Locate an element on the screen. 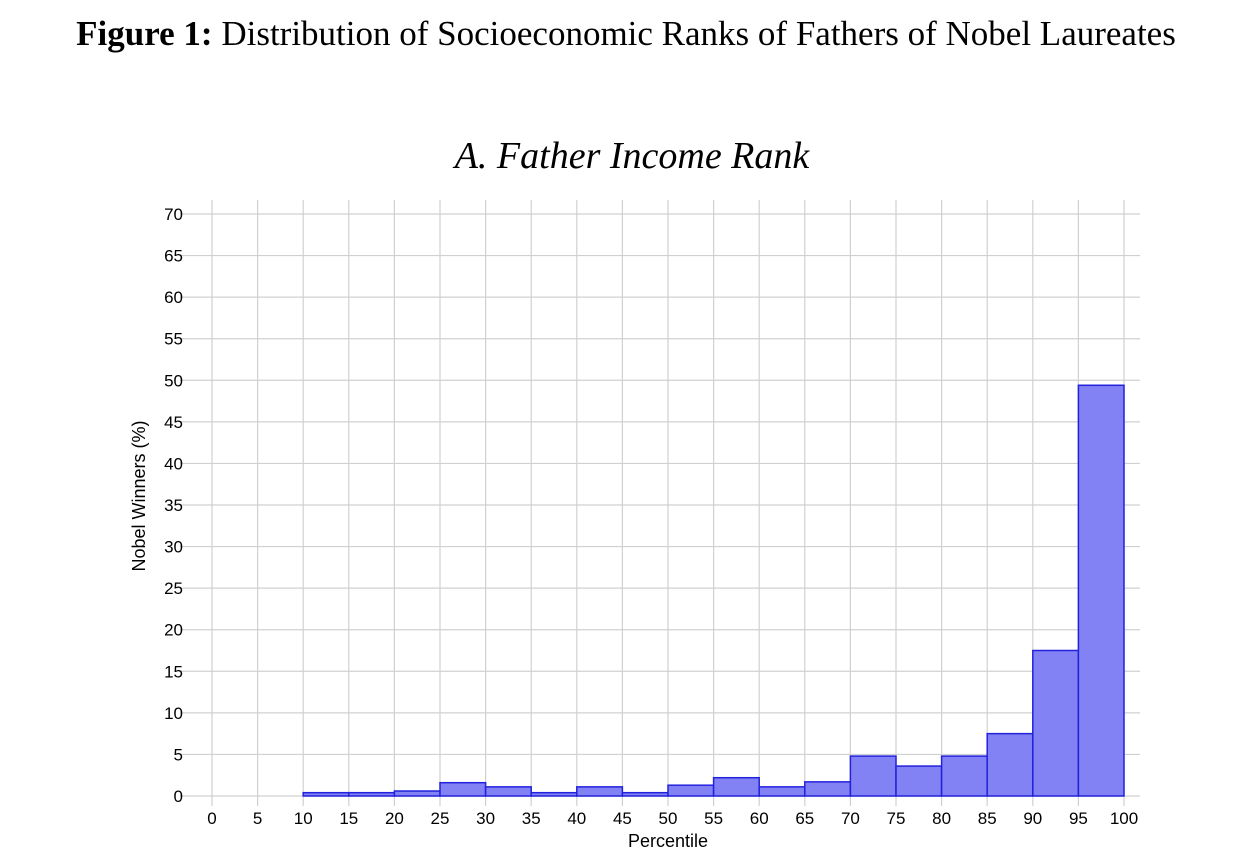  y-tick-label: 50 is located at coordinates (173, 380).